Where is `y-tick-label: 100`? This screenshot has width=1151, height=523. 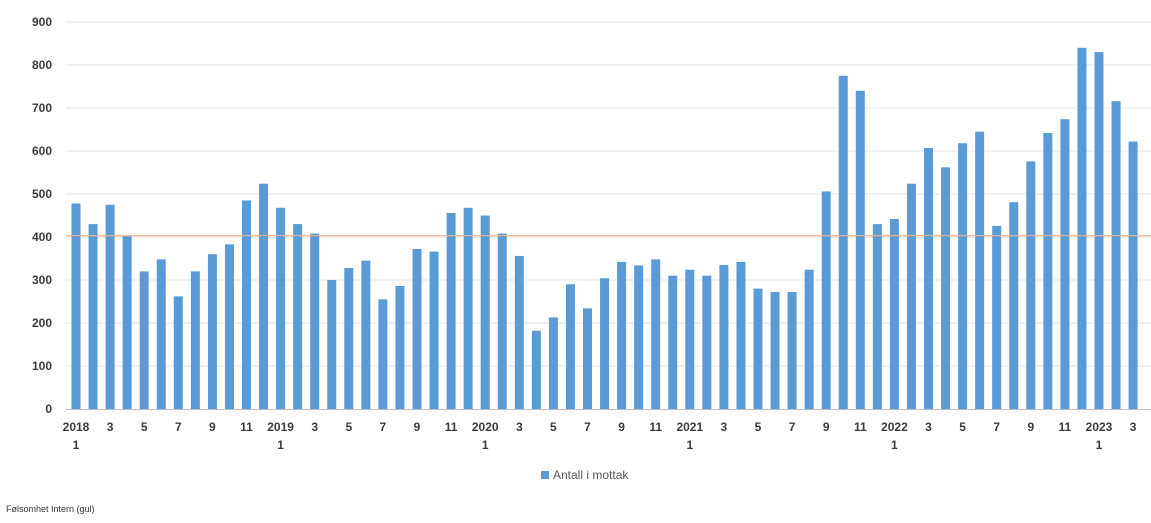
y-tick-label: 100 is located at coordinates (42, 366).